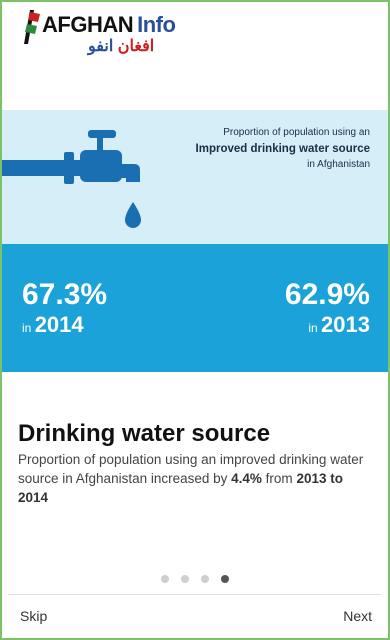 This screenshot has width=390, height=640. Describe the element at coordinates (144, 433) in the screenshot. I see `page-title: Drinking water source` at that location.